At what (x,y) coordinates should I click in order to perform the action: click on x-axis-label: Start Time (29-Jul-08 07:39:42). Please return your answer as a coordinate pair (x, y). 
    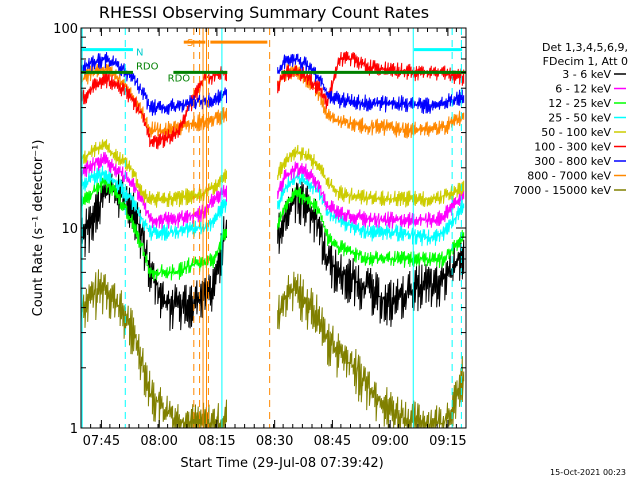
    Looking at the image, I should click on (281, 463).